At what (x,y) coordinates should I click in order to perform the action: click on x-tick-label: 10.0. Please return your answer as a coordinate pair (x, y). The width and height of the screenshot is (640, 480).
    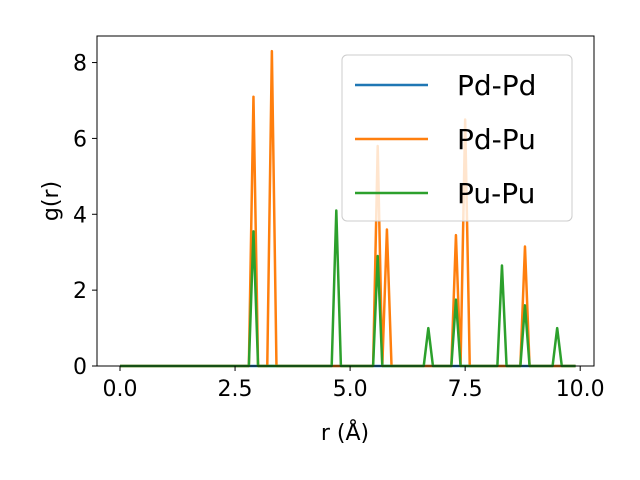
    Looking at the image, I should click on (580, 389).